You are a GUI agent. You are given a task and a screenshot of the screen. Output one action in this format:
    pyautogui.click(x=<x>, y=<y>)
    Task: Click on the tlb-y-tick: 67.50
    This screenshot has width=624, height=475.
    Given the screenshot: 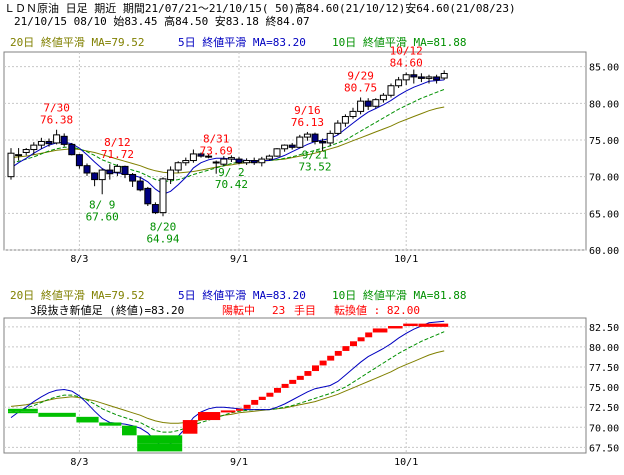 What is the action you would take?
    pyautogui.click(x=604, y=448)
    